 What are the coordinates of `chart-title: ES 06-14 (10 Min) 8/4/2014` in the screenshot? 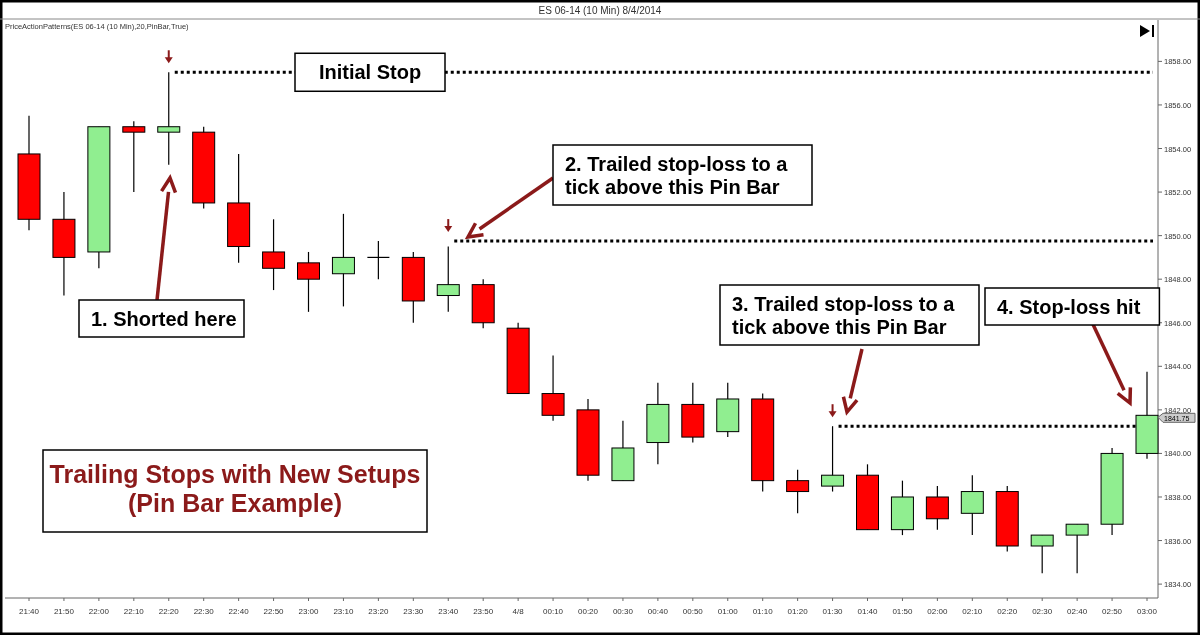 It's located at (600, 10).